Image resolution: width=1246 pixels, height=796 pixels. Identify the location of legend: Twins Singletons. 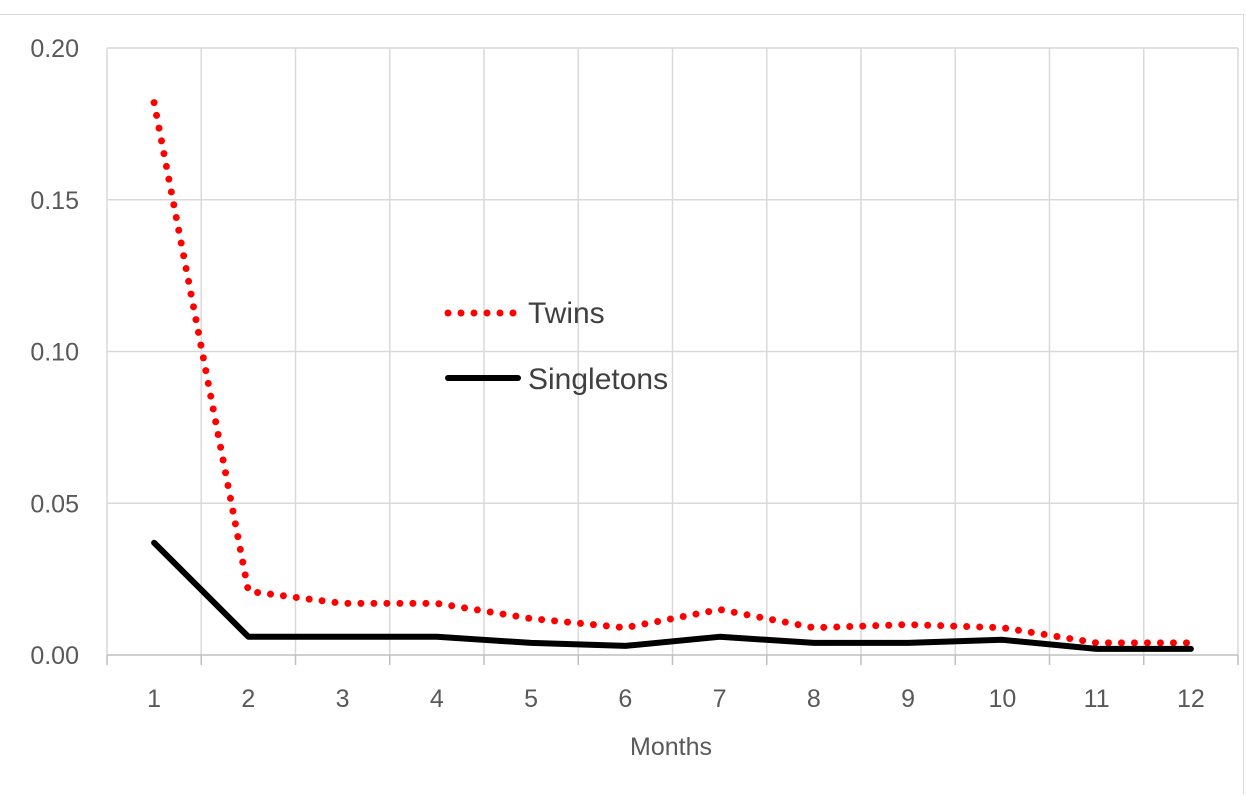
(556, 346).